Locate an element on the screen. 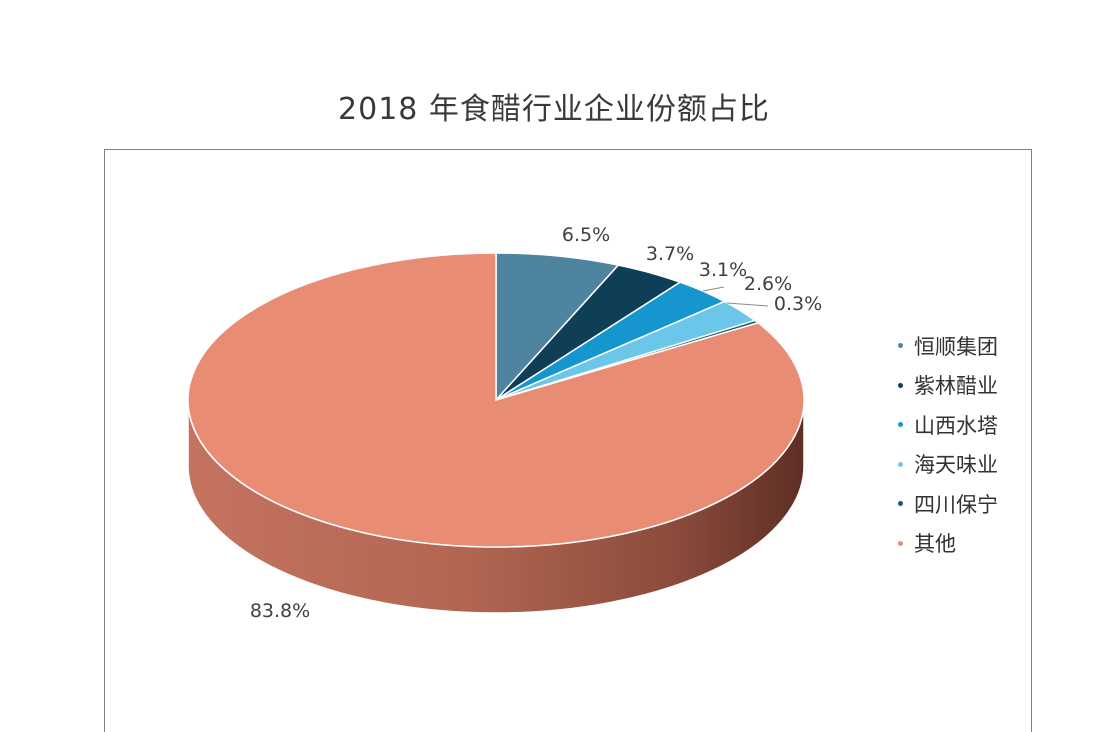 The width and height of the screenshot is (1108, 732). slice-label-1: 6.5% is located at coordinates (586, 235).